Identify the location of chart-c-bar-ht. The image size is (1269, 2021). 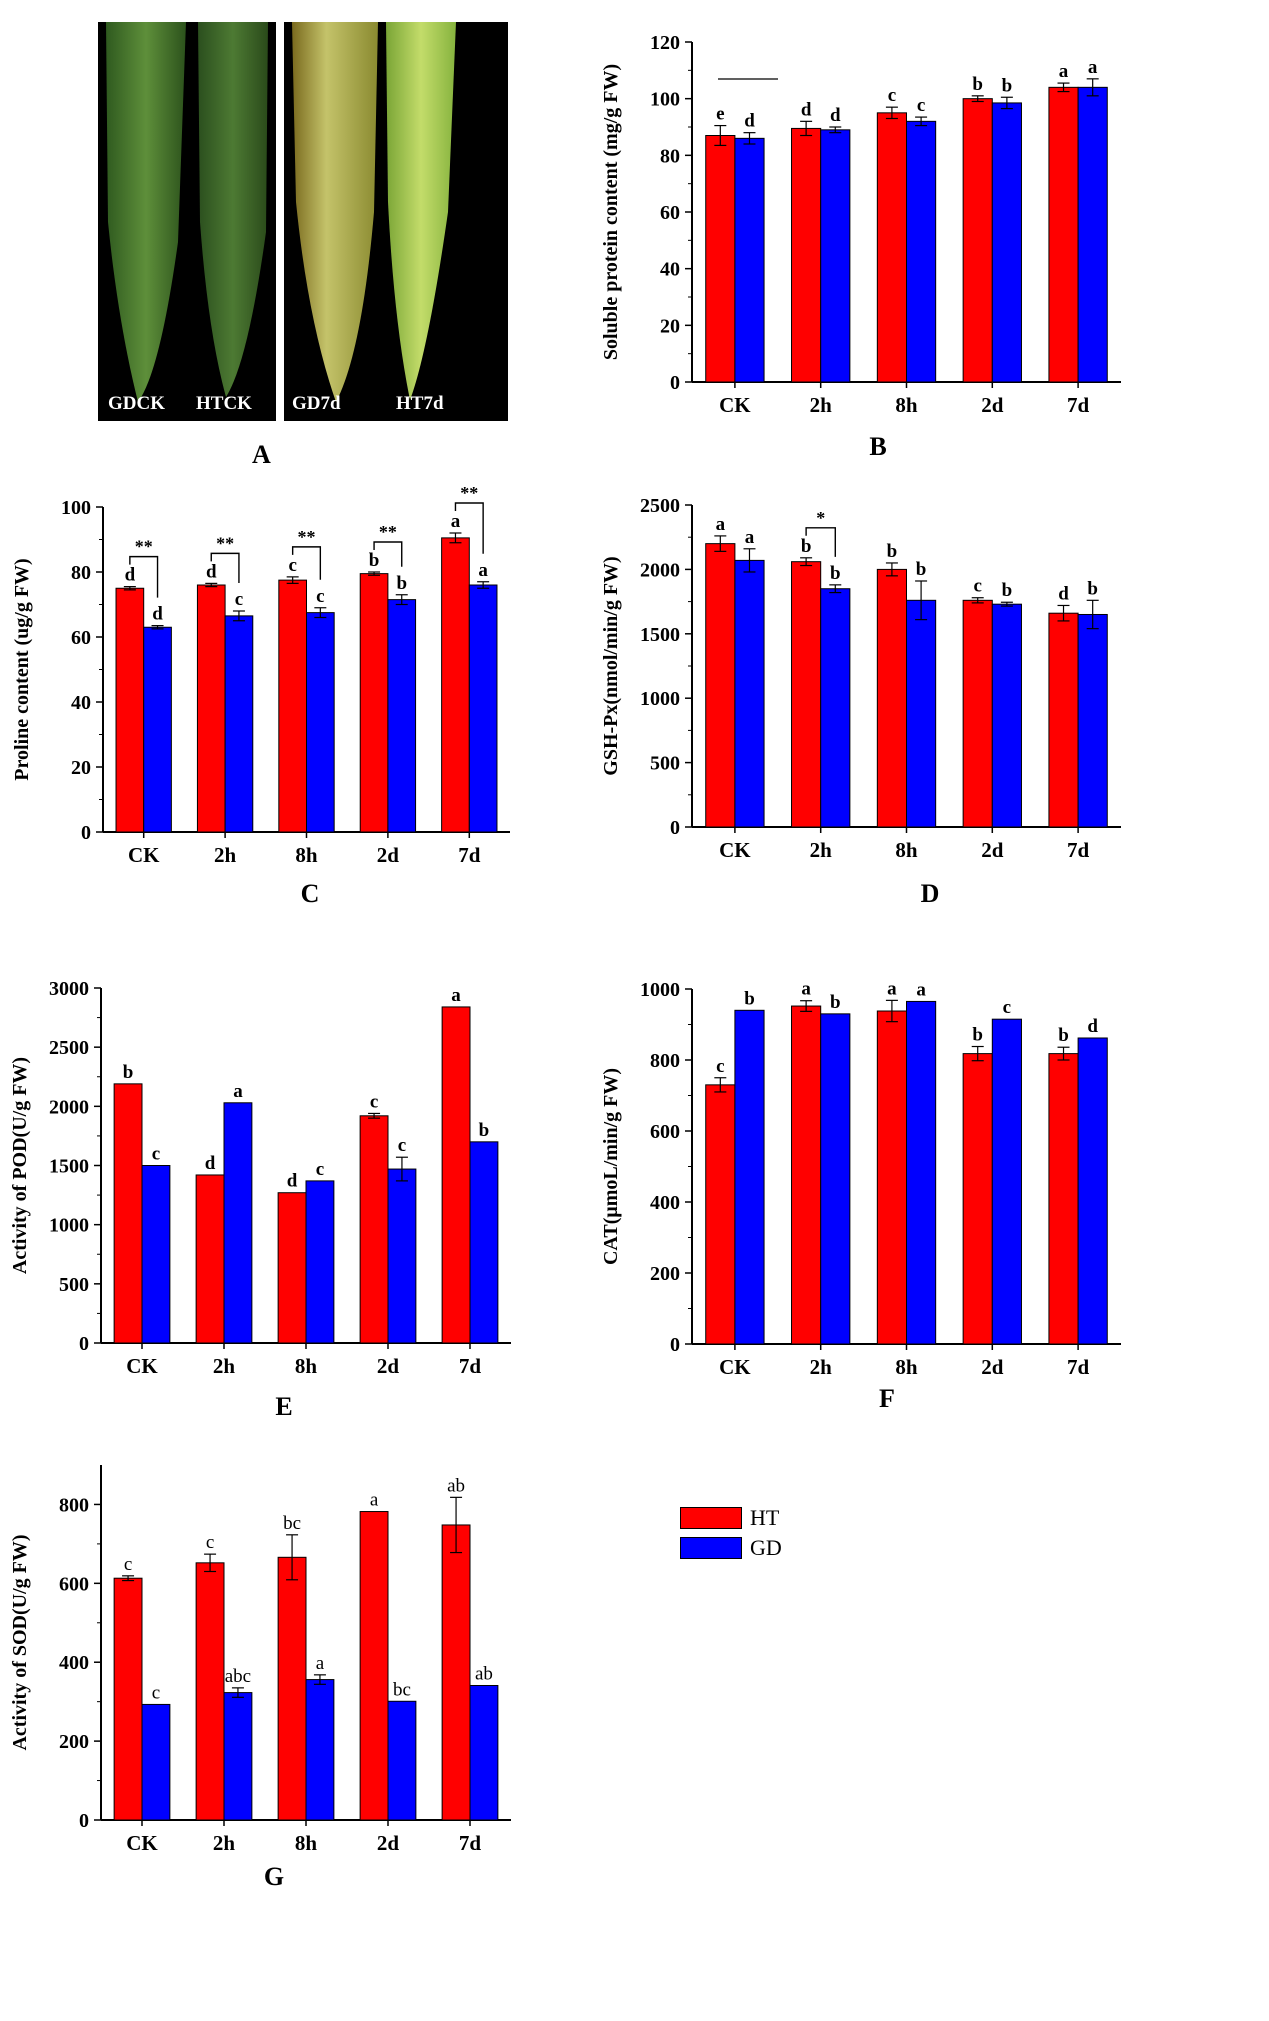
(374, 703).